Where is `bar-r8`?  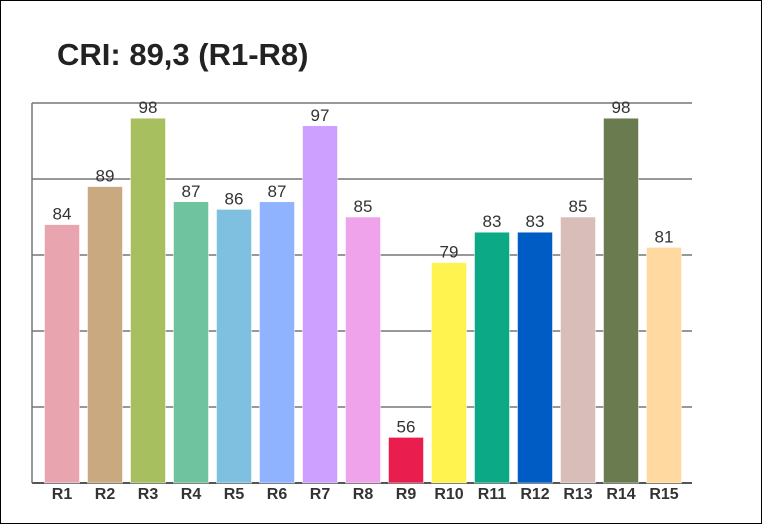
bar-r8 is located at coordinates (363, 350).